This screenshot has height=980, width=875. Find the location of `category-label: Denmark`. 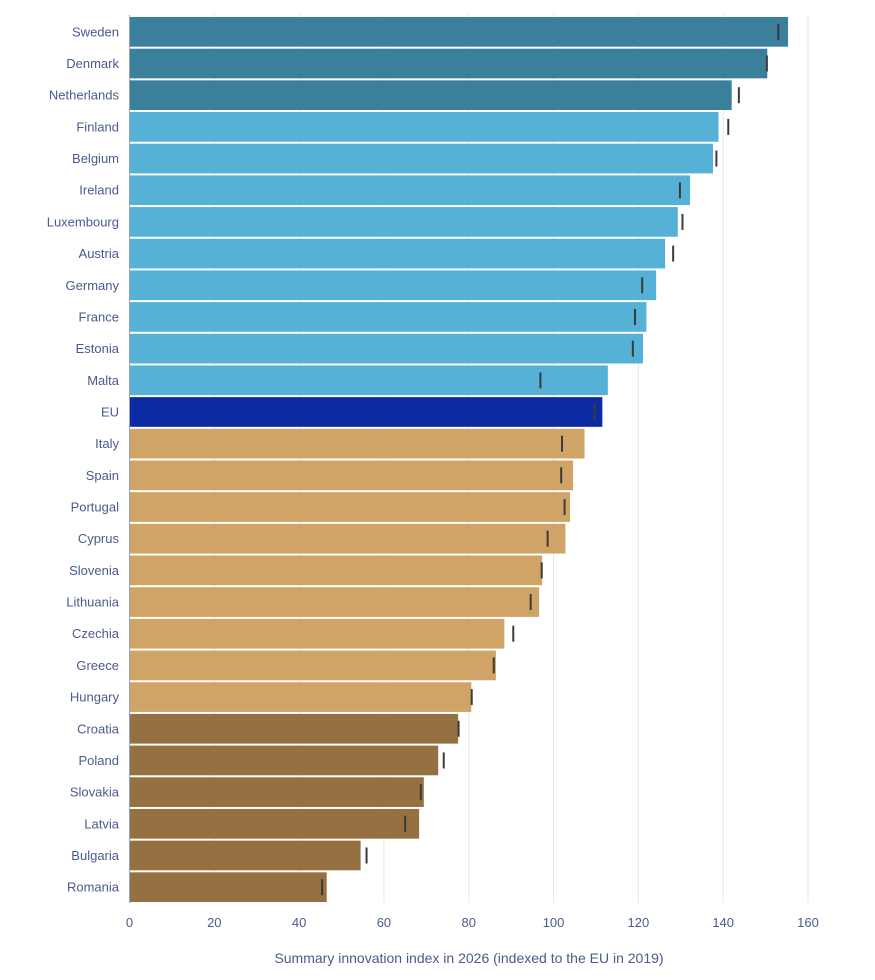

category-label: Denmark is located at coordinates (92, 63).